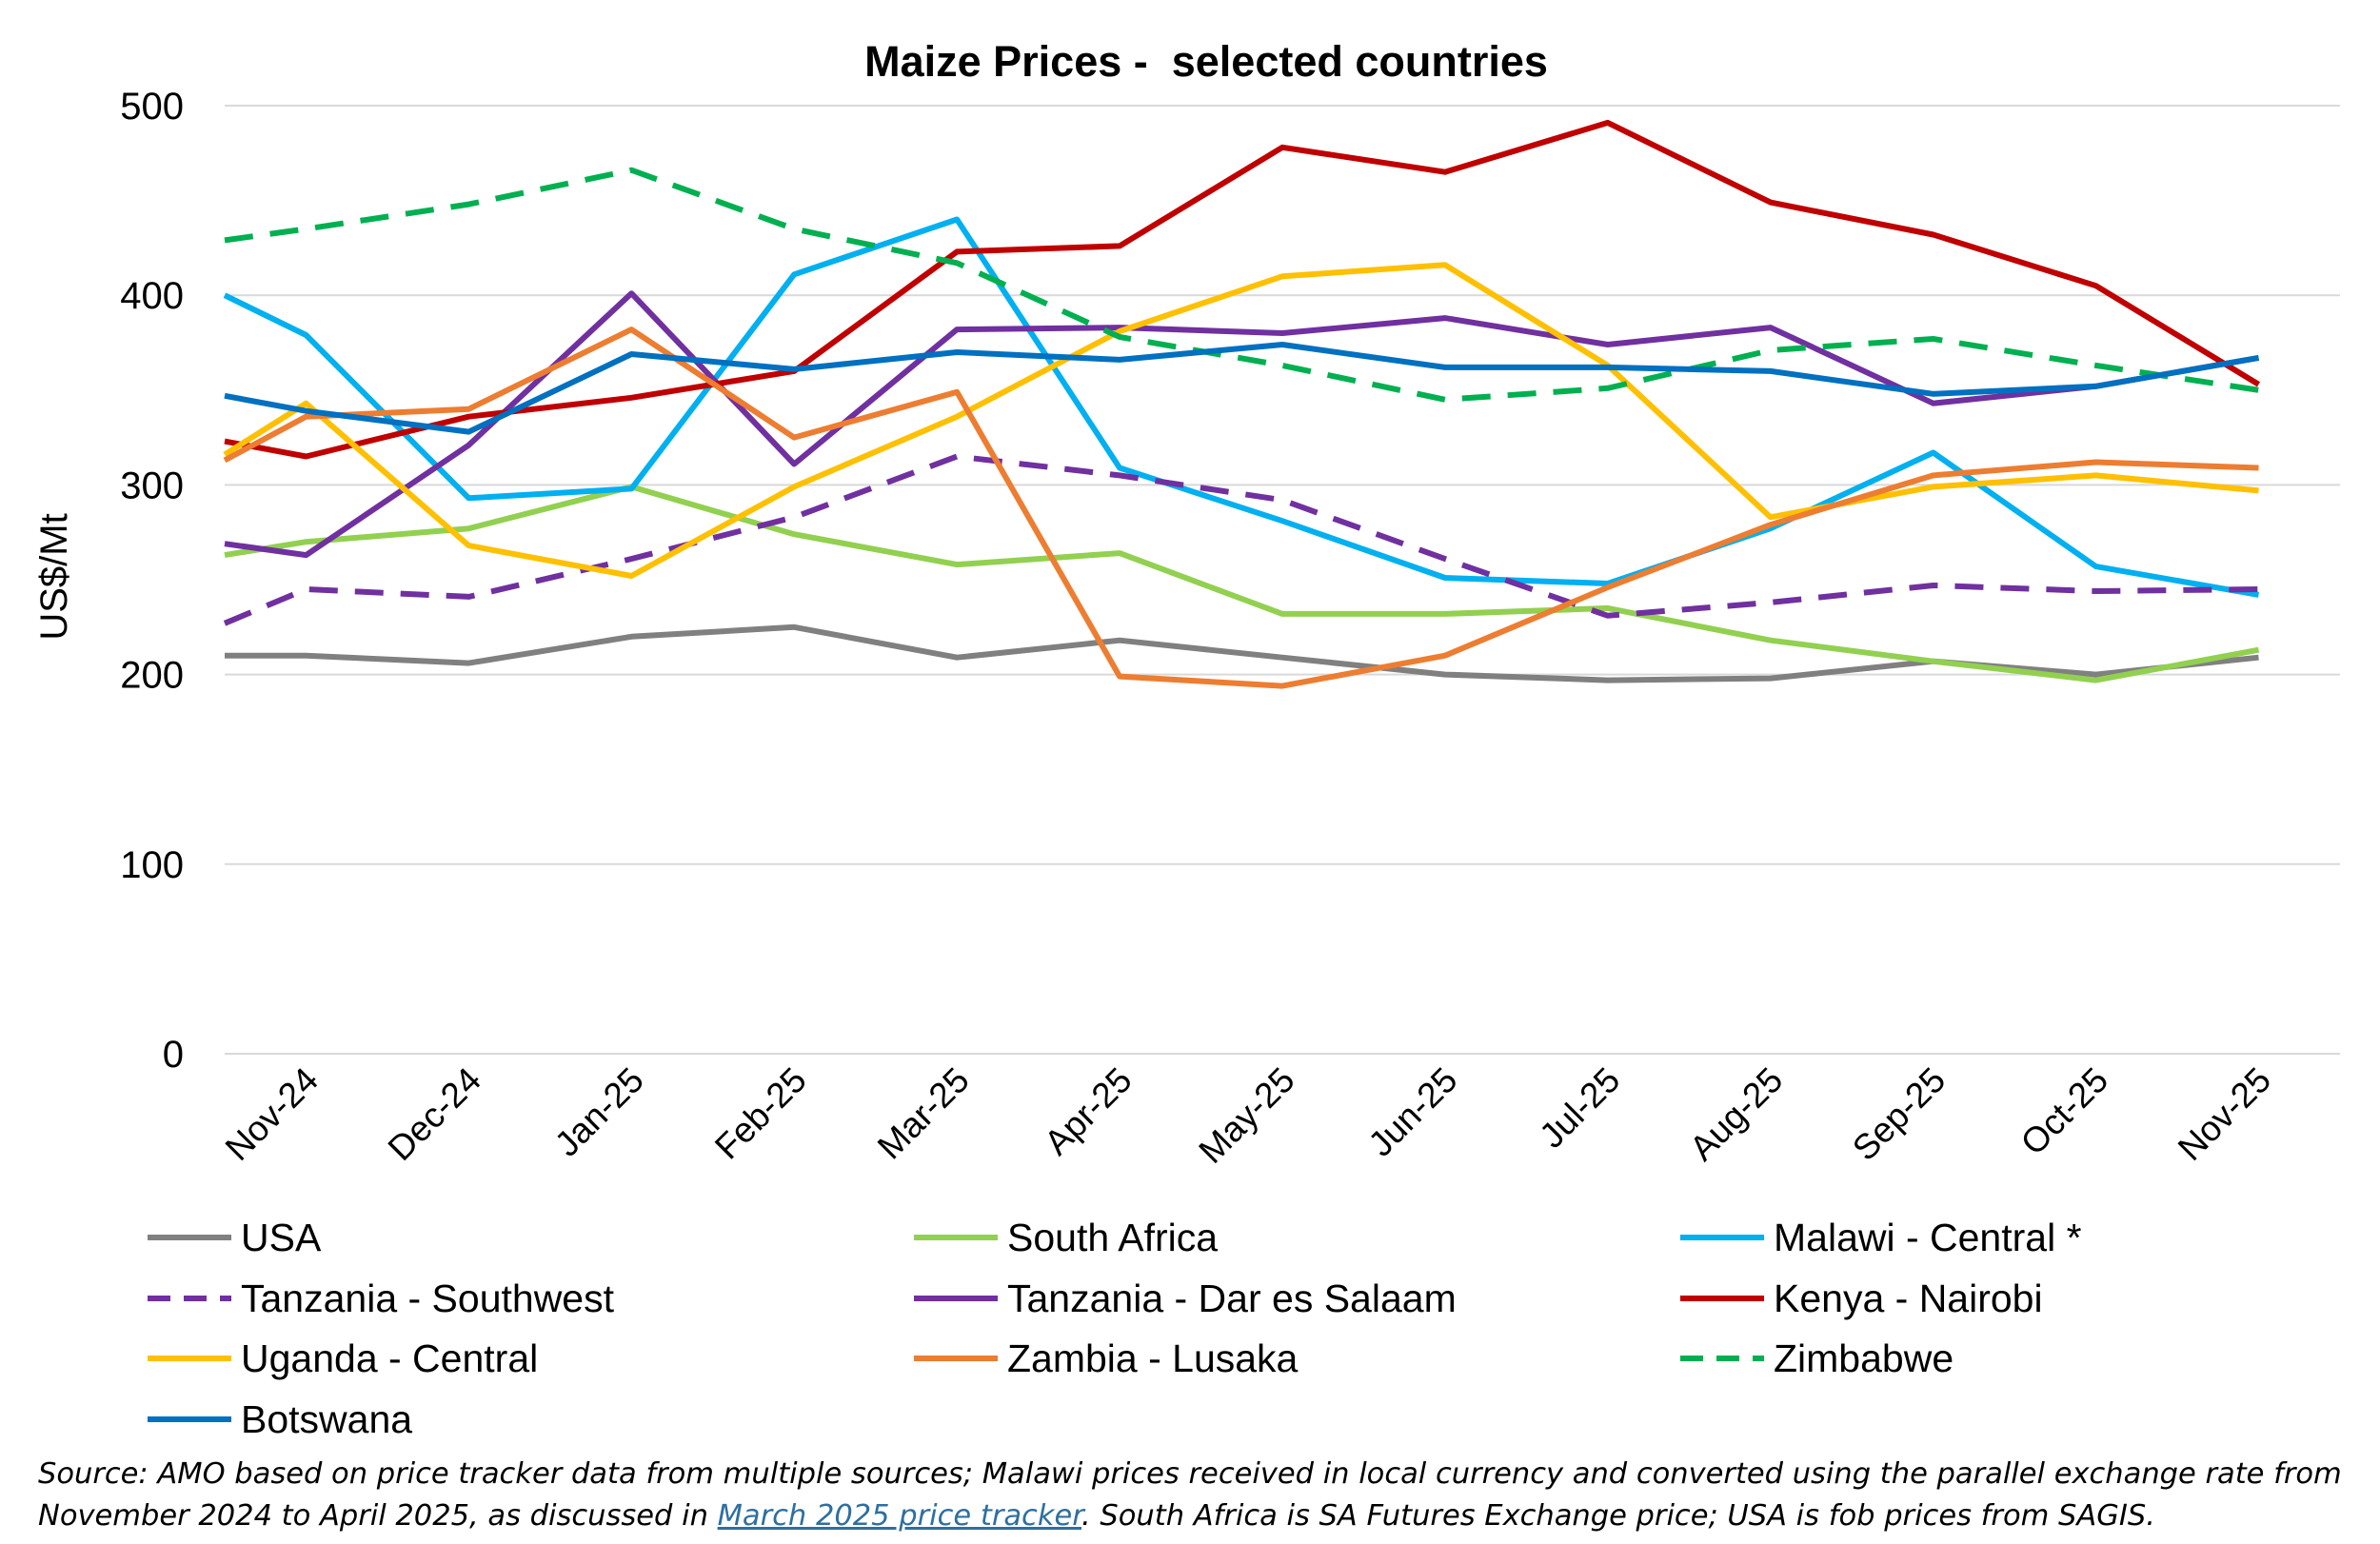  I want to click on legend-label: Malawi - Central *, so click(1928, 1237).